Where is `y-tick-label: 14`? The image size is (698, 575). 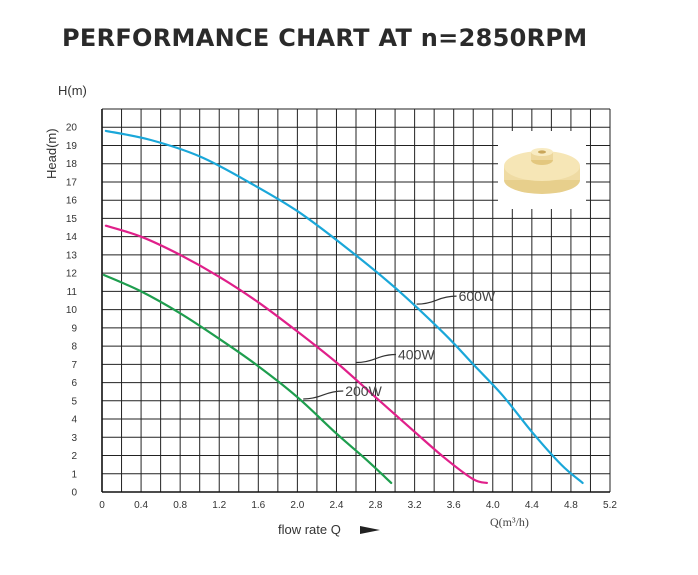
y-tick-label: 14 is located at coordinates (72, 237).